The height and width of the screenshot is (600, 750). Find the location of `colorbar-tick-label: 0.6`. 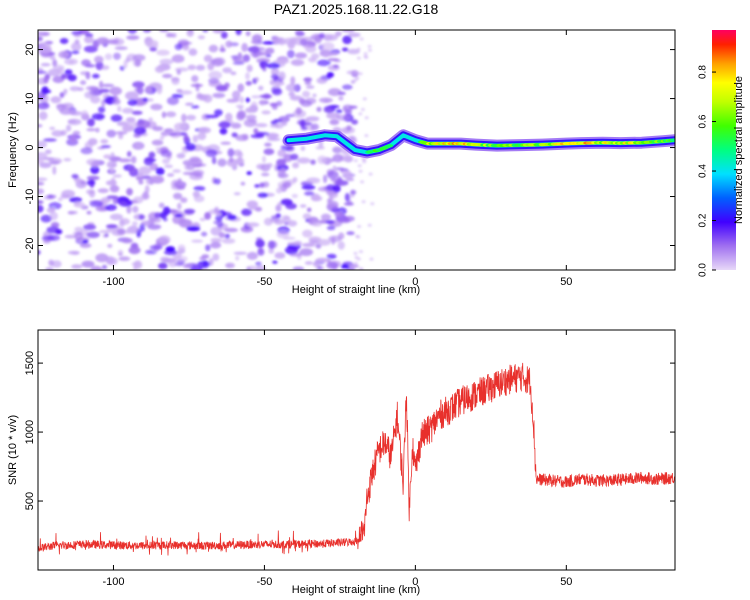

colorbar-tick-label: 0.6 is located at coordinates (703, 121).